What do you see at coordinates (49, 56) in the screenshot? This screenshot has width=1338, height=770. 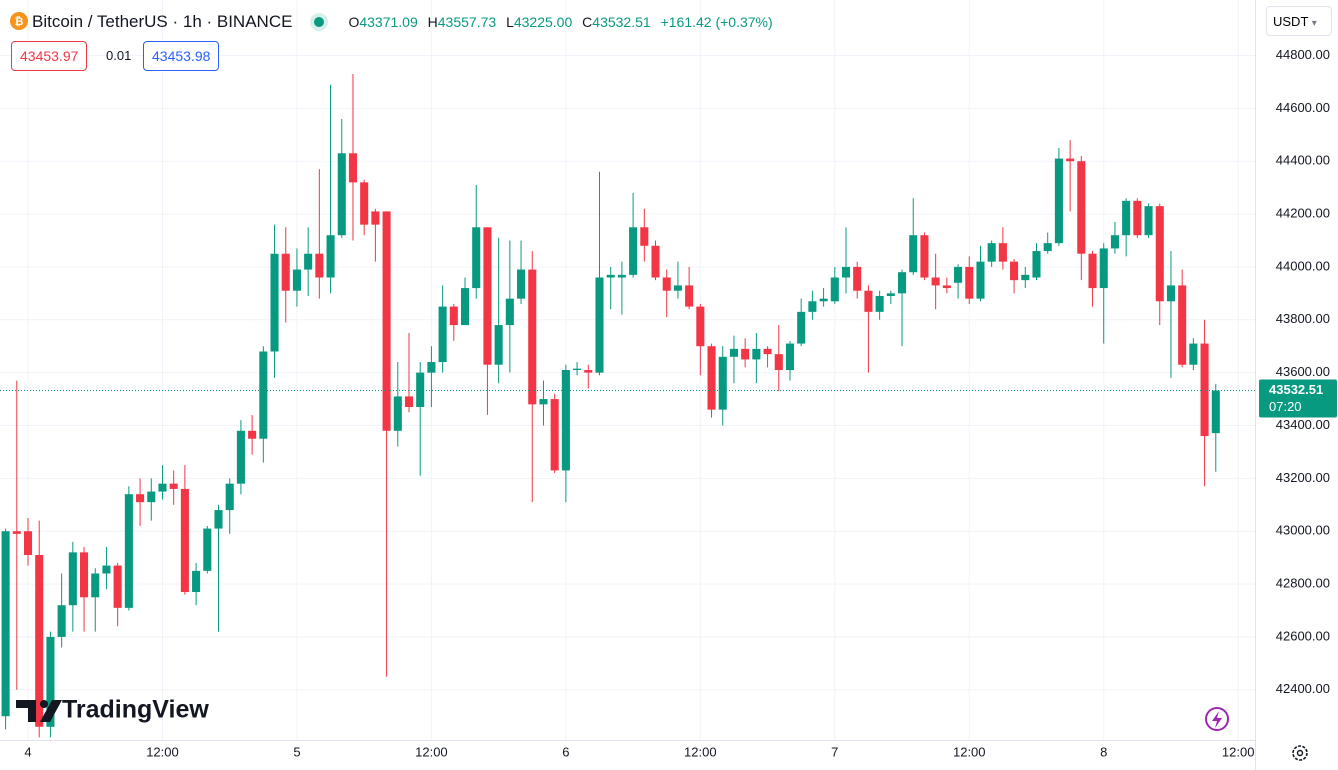 I see `sell-button: 43453.97` at bounding box center [49, 56].